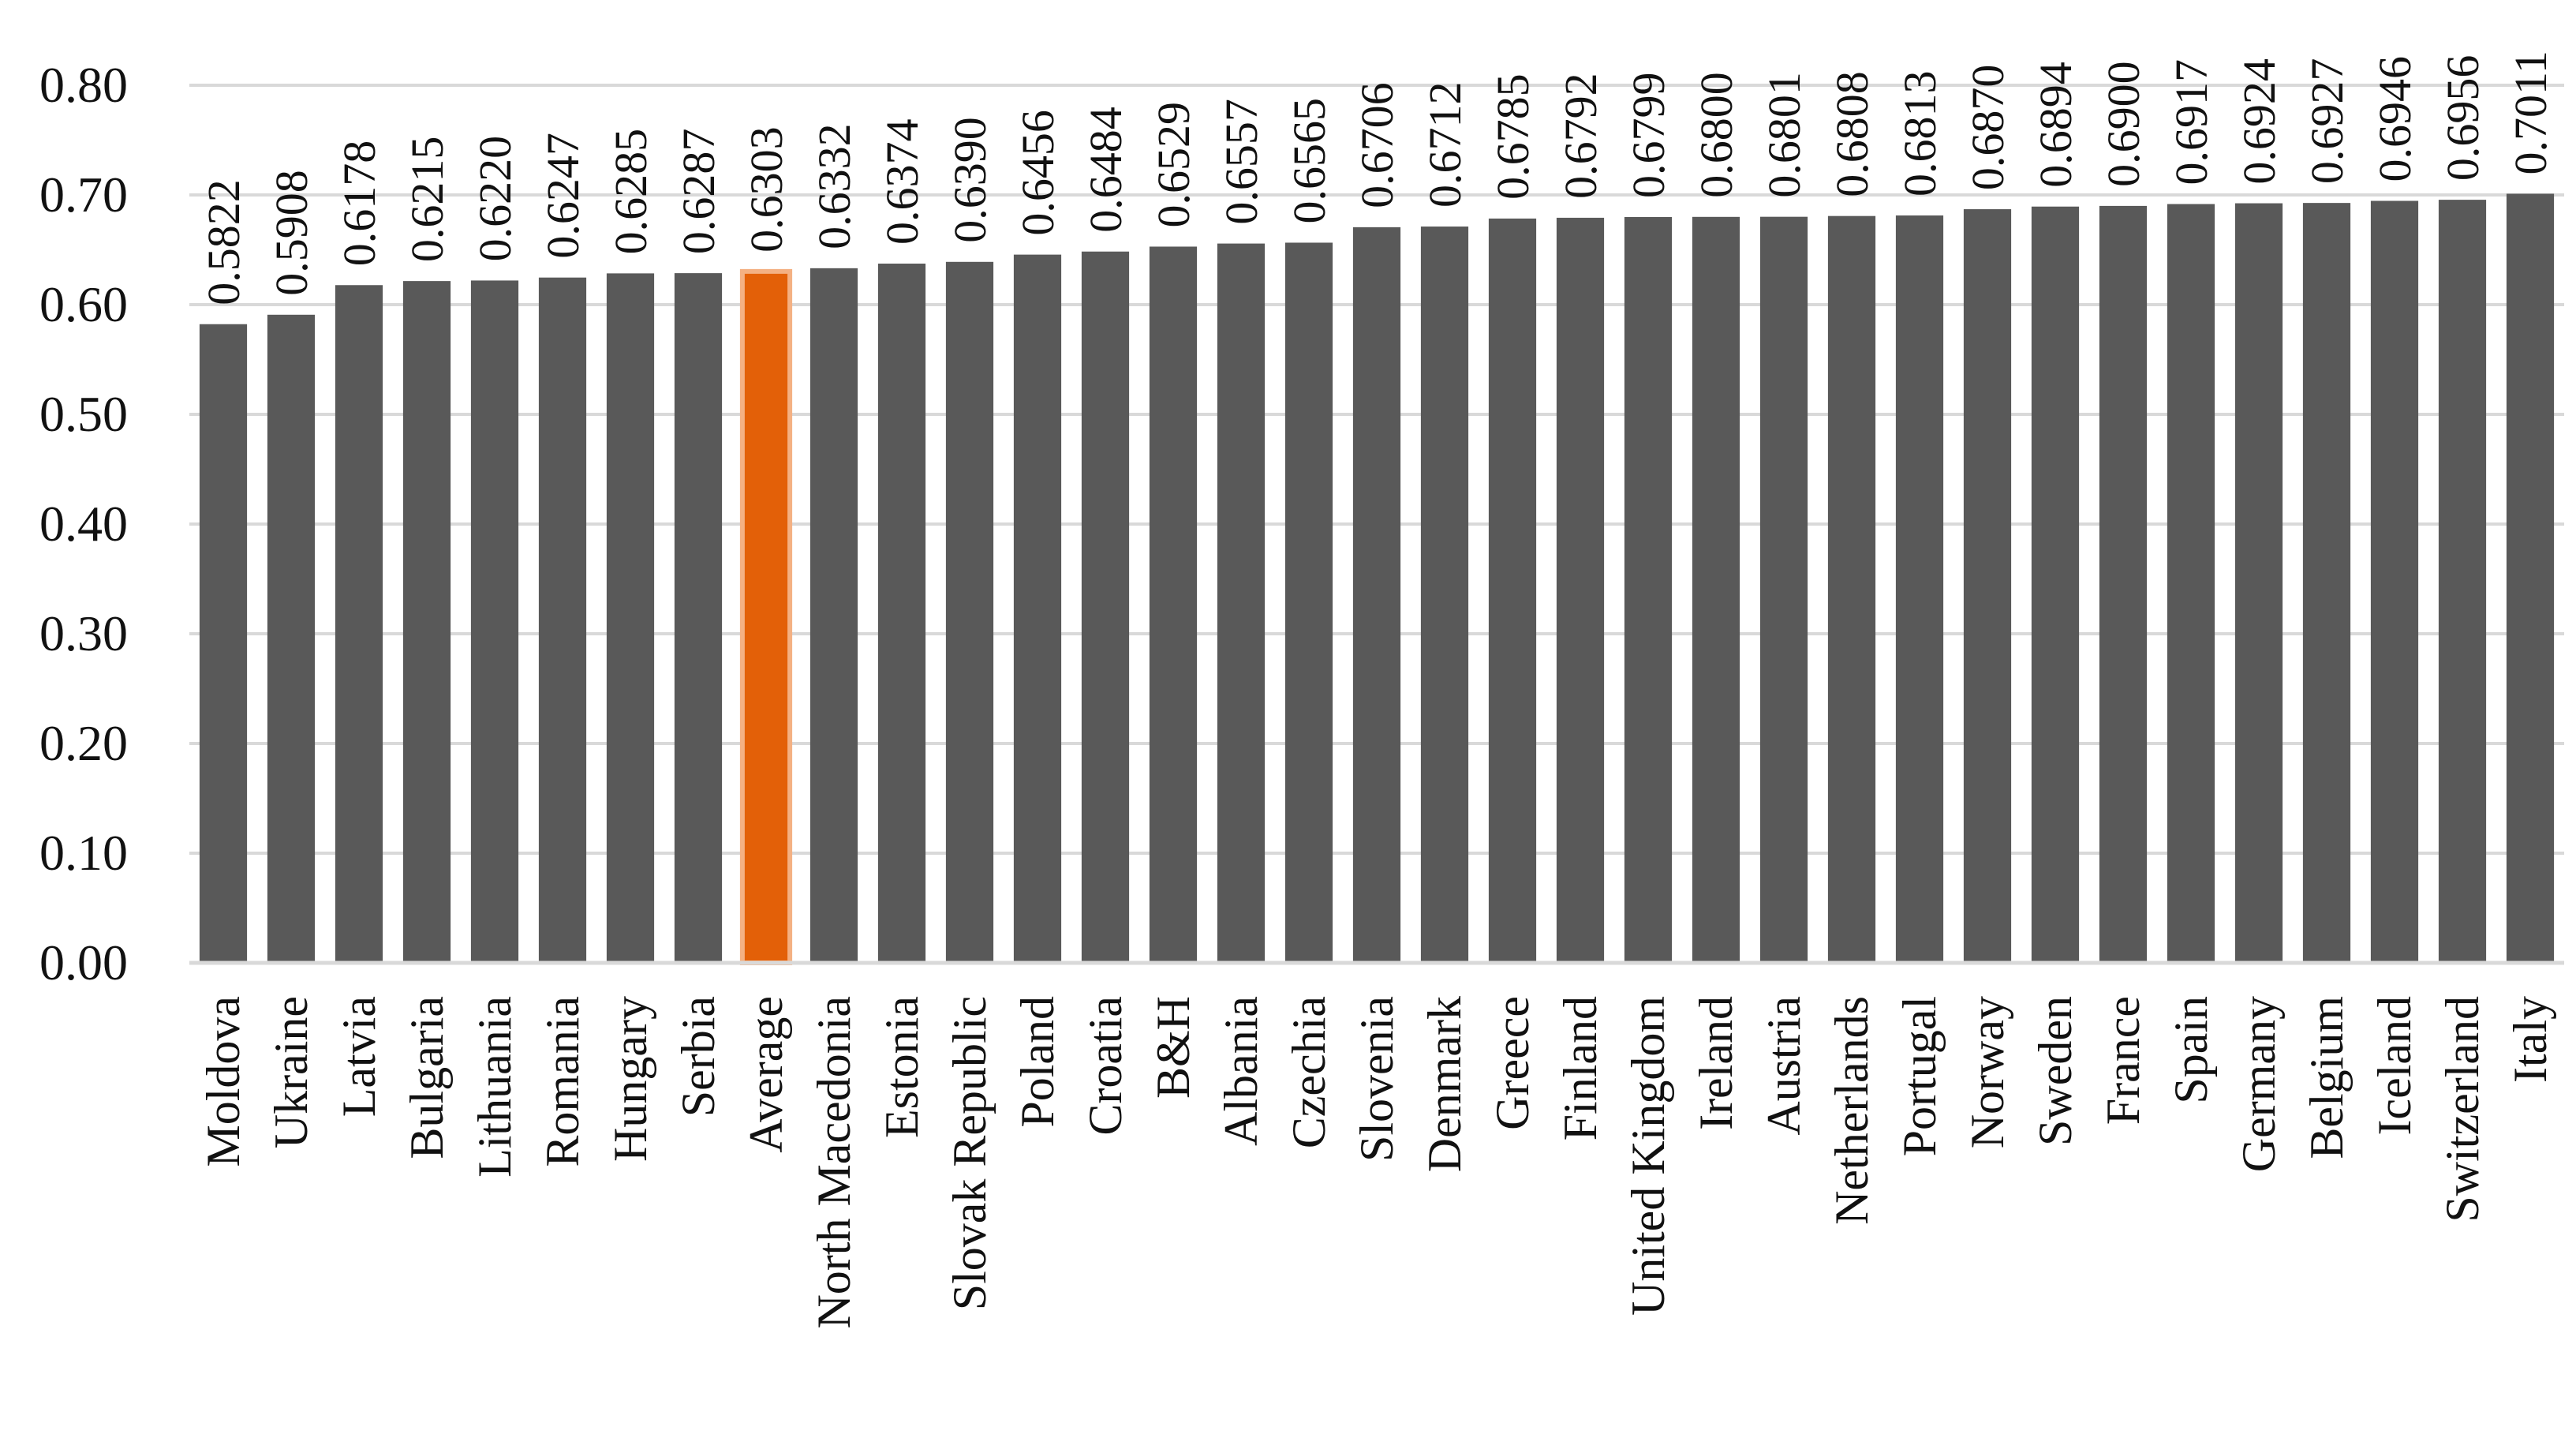 The height and width of the screenshot is (1438, 2576). What do you see at coordinates (1105, 607) in the screenshot?
I see `bar-croatia` at bounding box center [1105, 607].